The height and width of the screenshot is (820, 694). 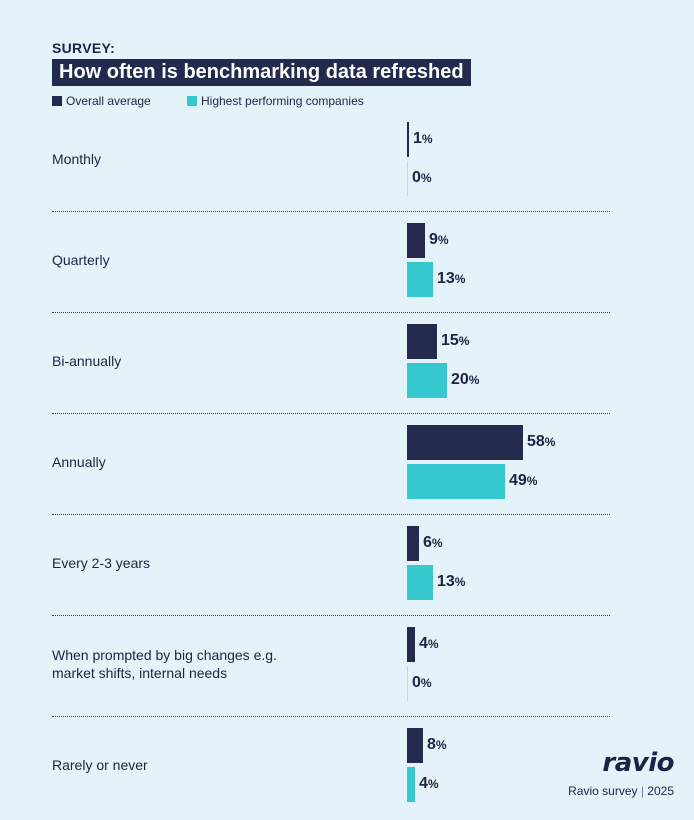 What do you see at coordinates (638, 763) in the screenshot?
I see `ravio-logo: ravio` at bounding box center [638, 763].